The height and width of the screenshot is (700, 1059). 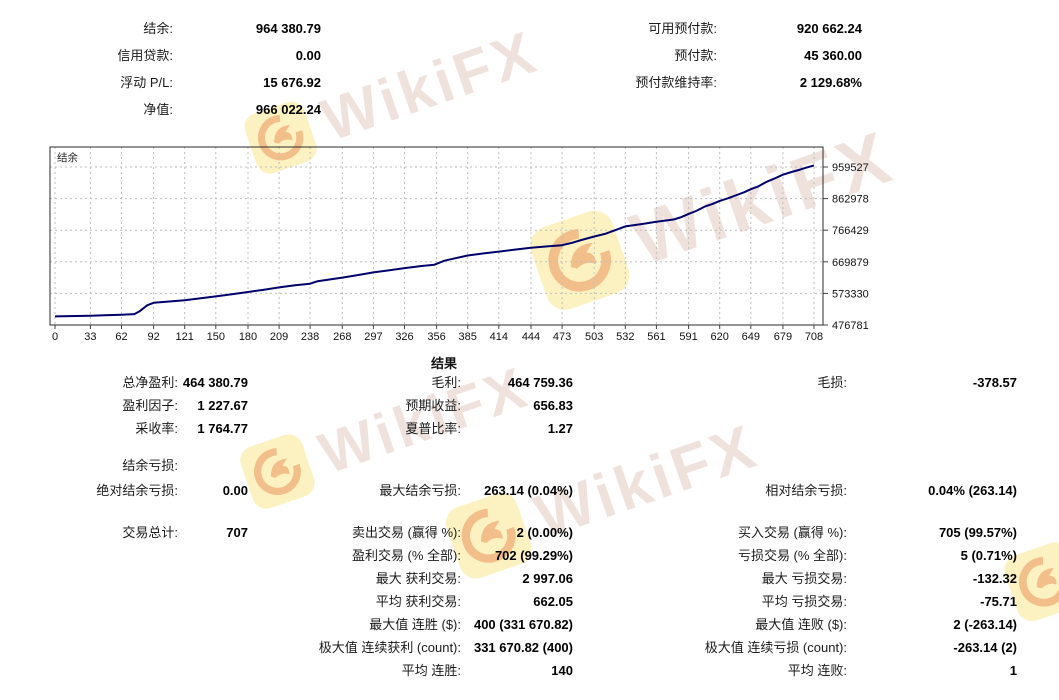 I want to click on summary-value: 45 360.00, so click(x=833, y=55).